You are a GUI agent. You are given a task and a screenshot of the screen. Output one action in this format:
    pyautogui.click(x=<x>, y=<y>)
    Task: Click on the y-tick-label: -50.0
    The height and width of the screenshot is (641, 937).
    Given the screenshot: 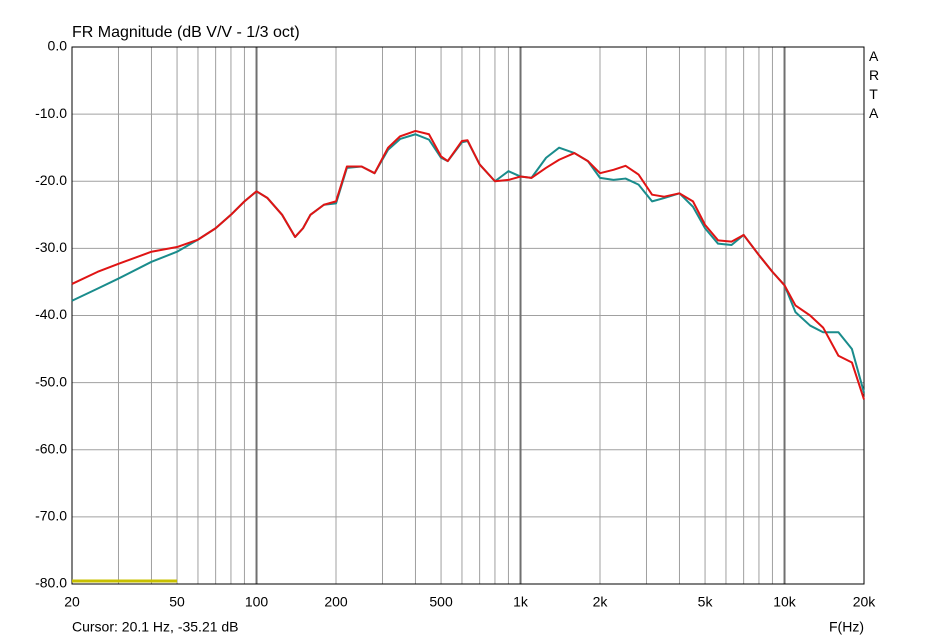 What is the action you would take?
    pyautogui.click(x=51, y=381)
    